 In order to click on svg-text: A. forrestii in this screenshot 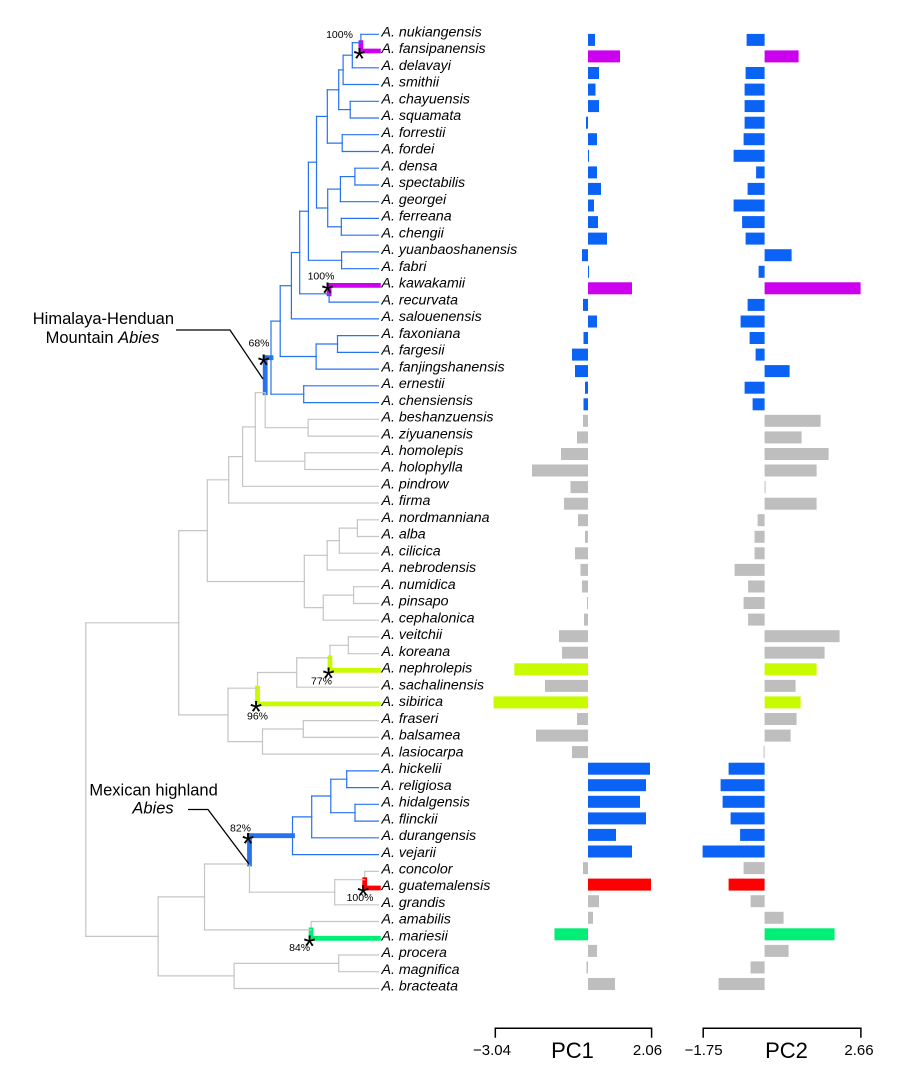, I will do `click(414, 133)`.